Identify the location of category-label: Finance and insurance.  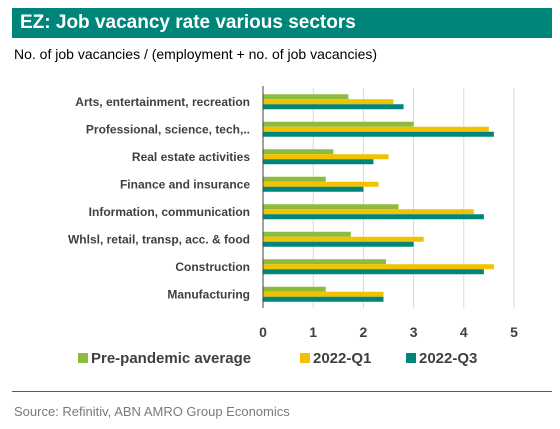
(185, 184).